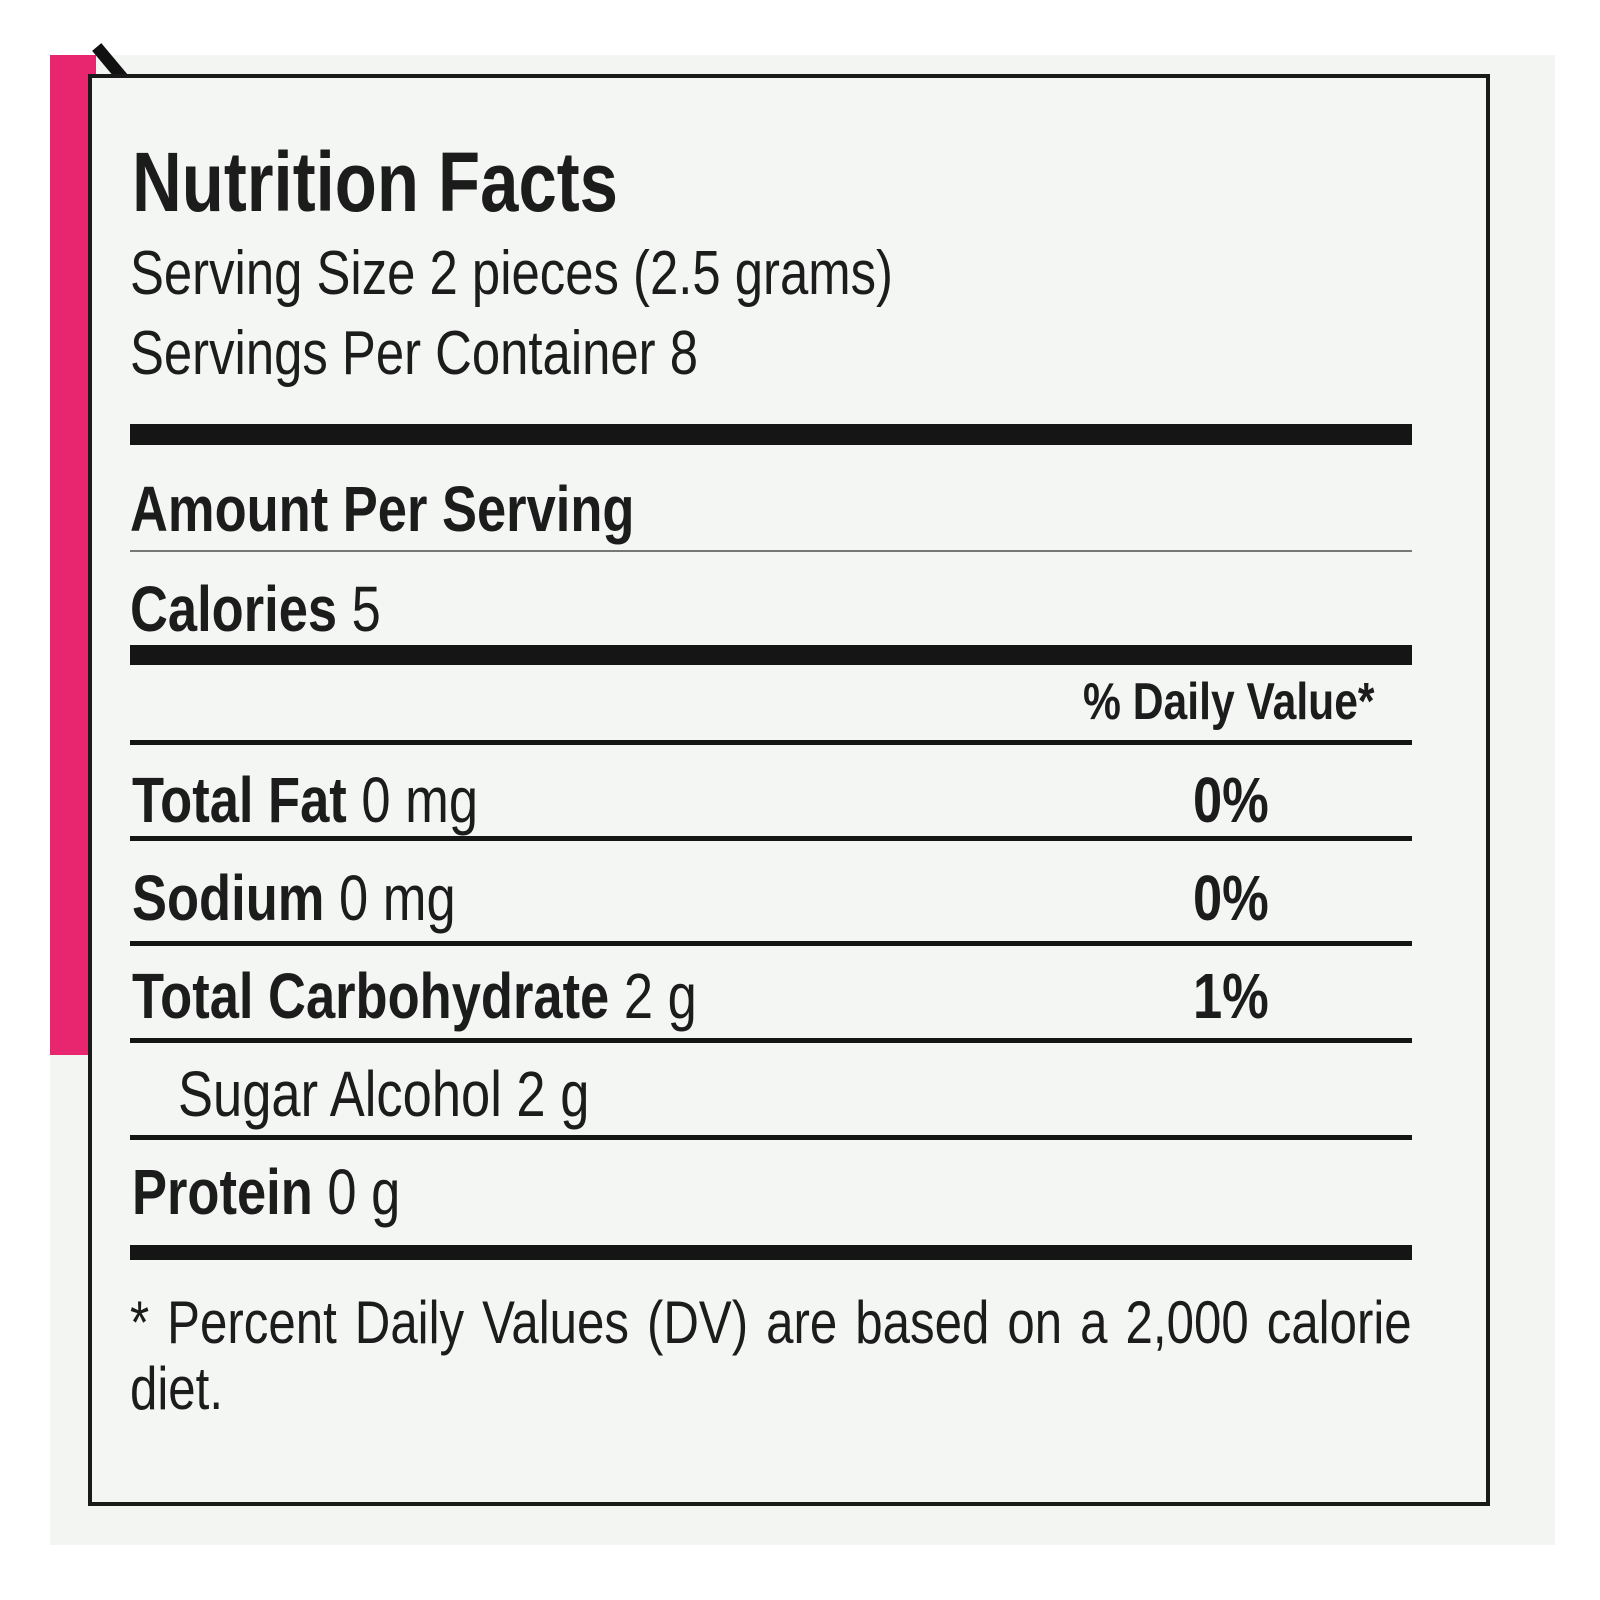  I want to click on calories-value: 5, so click(366, 609).